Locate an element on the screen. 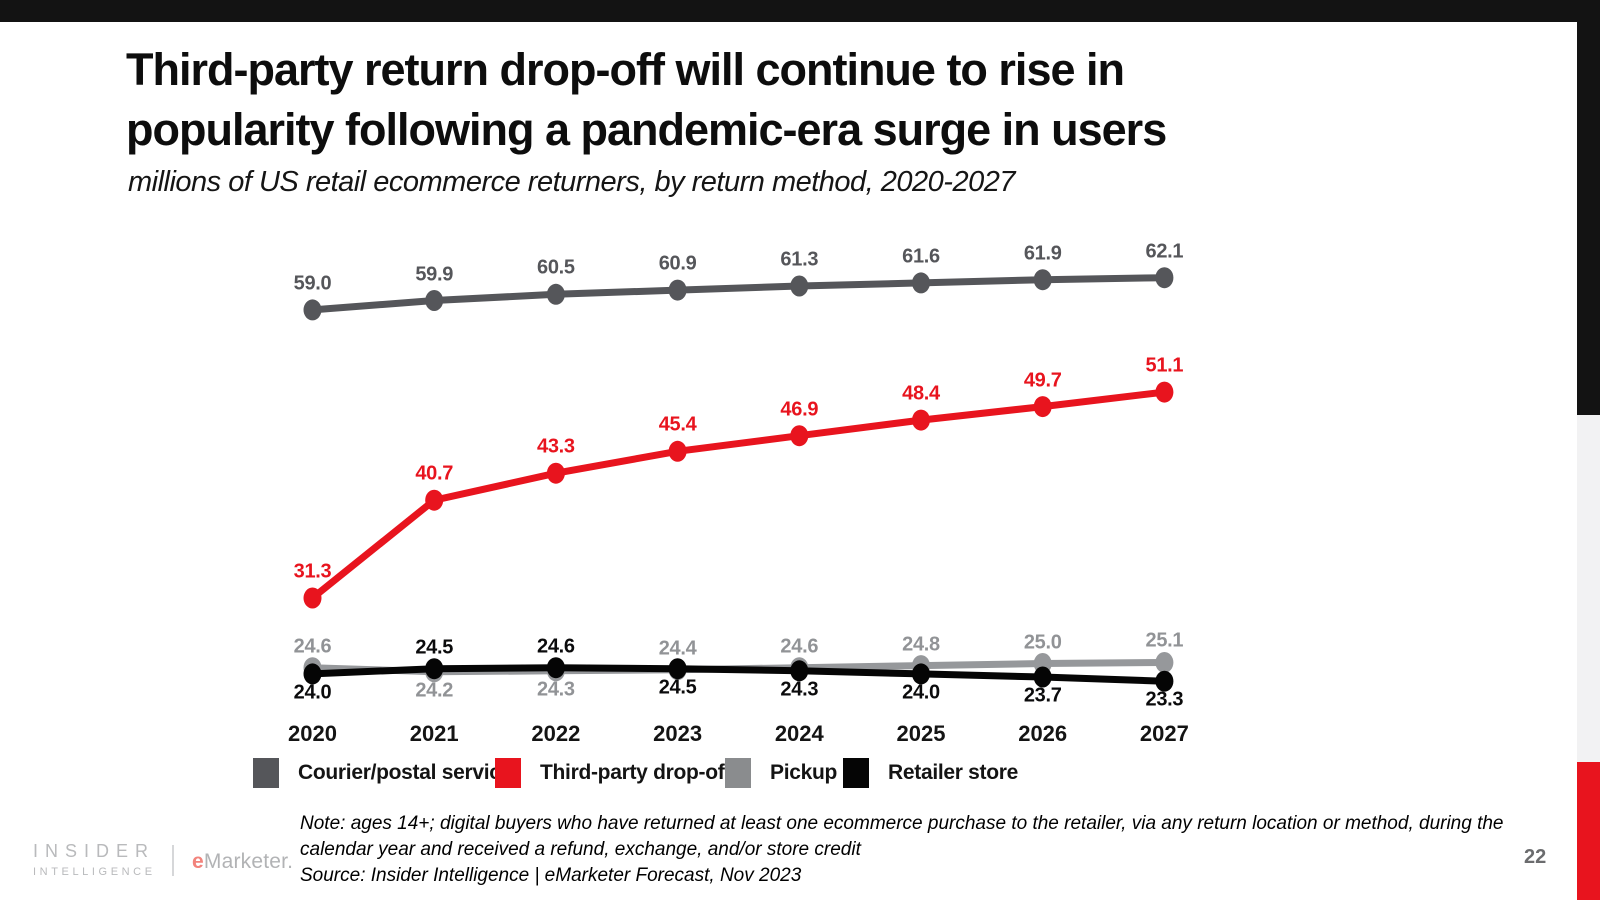 Image resolution: width=1600 pixels, height=900 pixels. legend-item-retailer-store: Retailer store is located at coordinates (930, 773).